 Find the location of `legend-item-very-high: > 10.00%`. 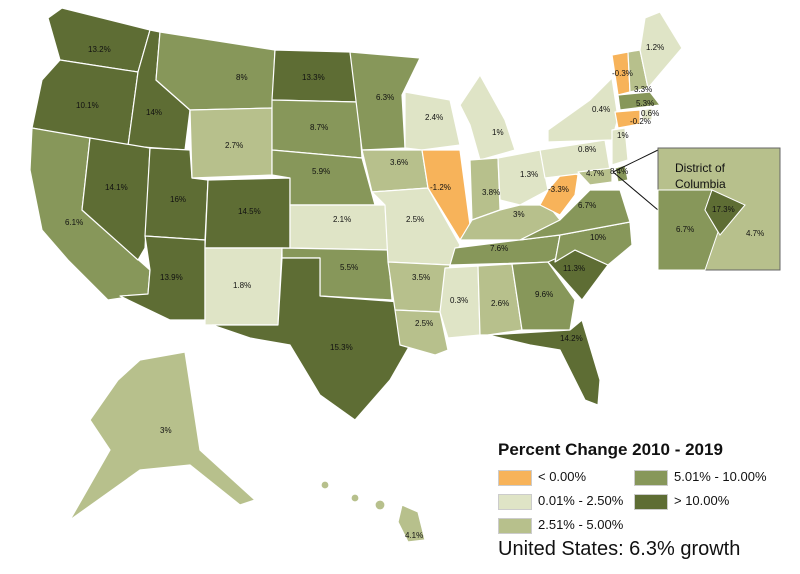

legend-item-very-high: > 10.00% is located at coordinates (681, 501).